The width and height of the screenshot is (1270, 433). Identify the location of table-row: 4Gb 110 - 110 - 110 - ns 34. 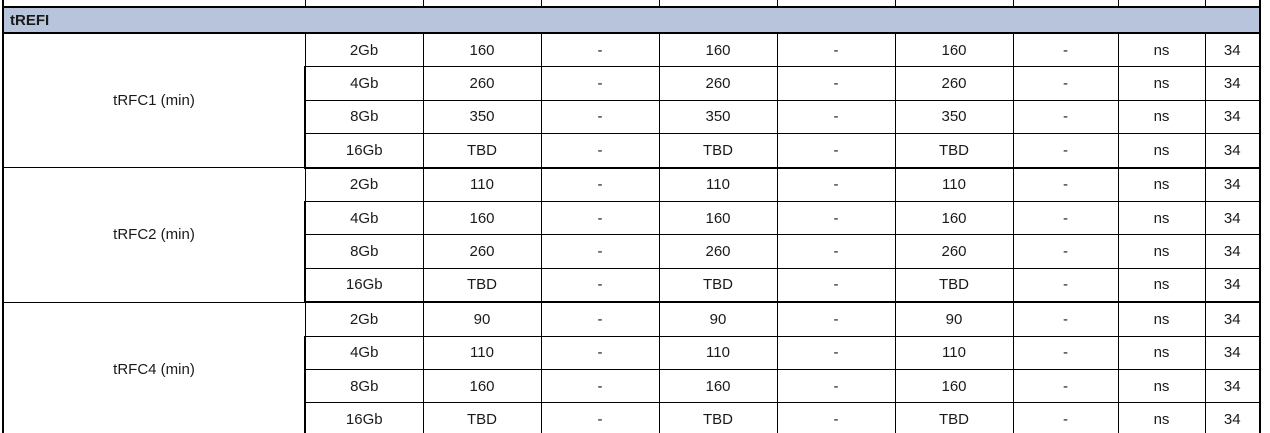
(632, 352).